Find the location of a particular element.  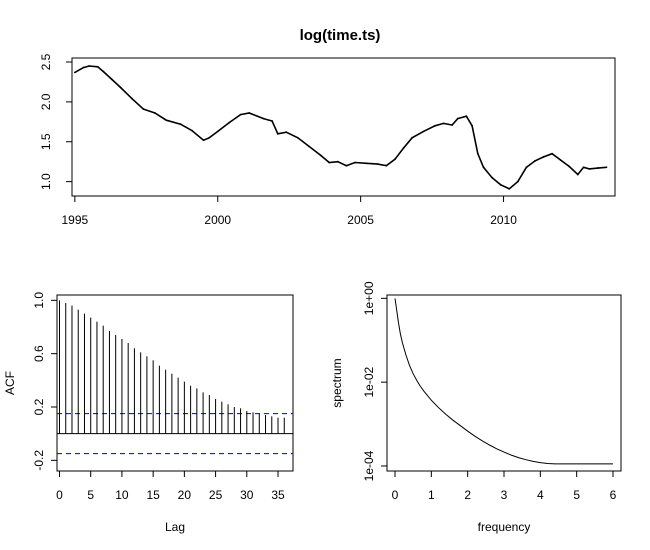

y-tick-label: 0.6 is located at coordinates (39, 353).